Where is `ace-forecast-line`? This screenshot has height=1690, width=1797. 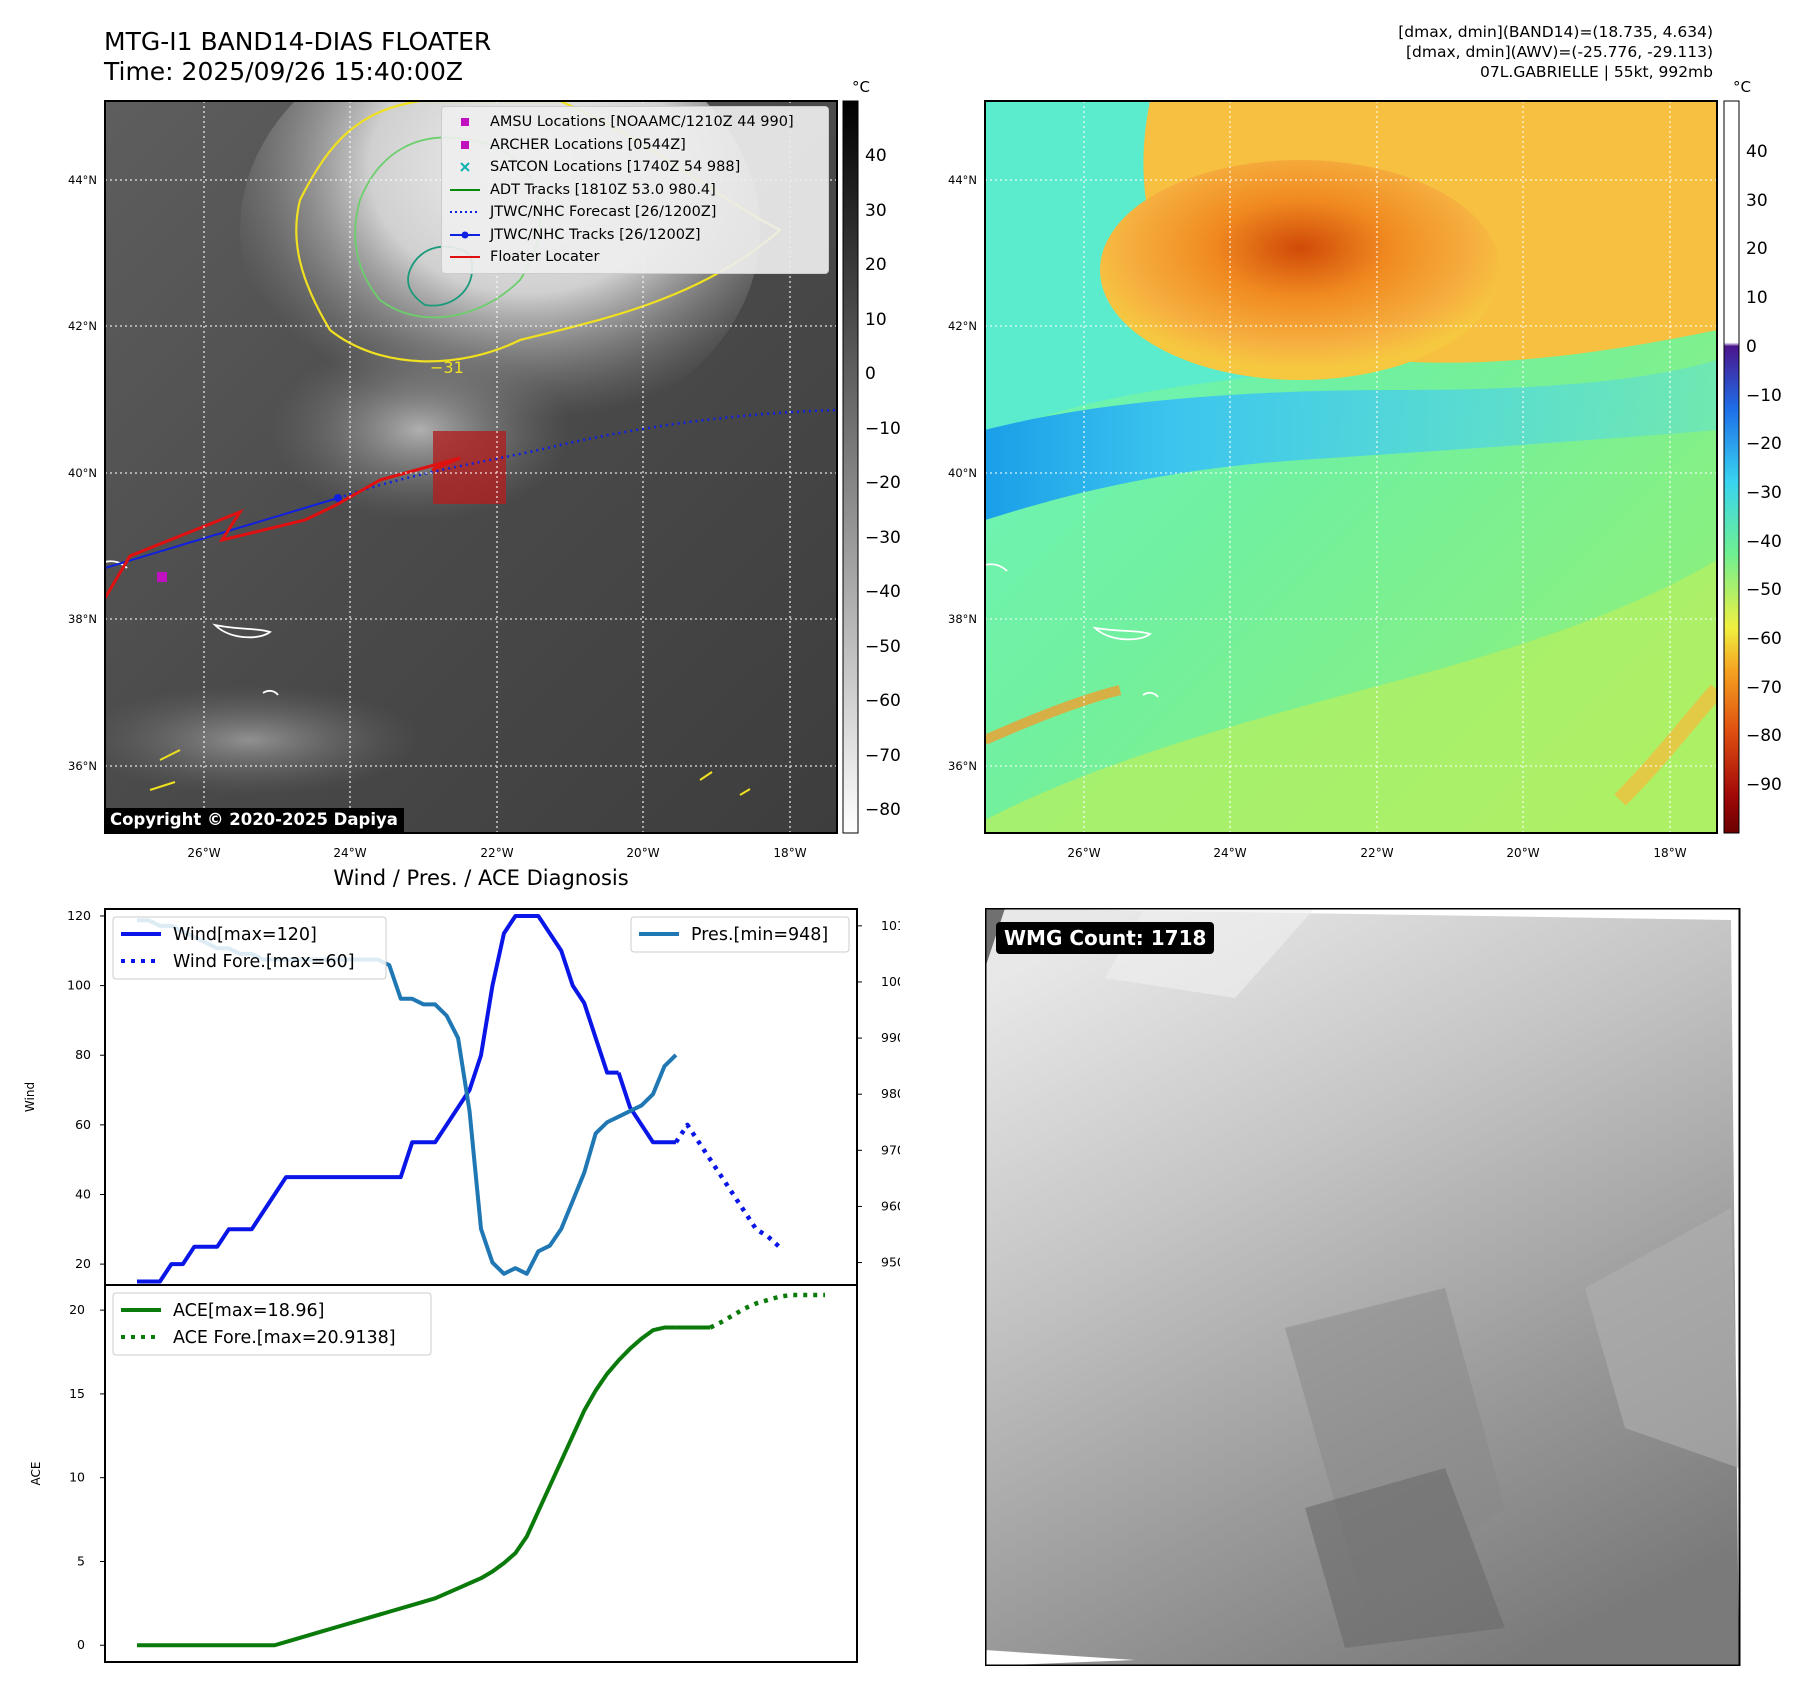 ace-forecast-line is located at coordinates (767, 1311).